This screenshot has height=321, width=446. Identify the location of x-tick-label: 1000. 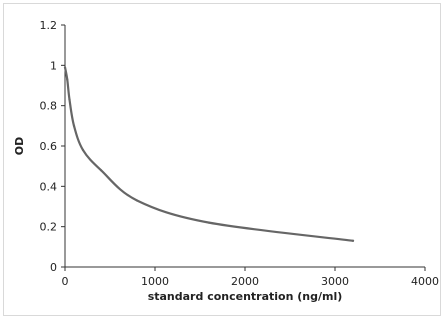
(155, 281).